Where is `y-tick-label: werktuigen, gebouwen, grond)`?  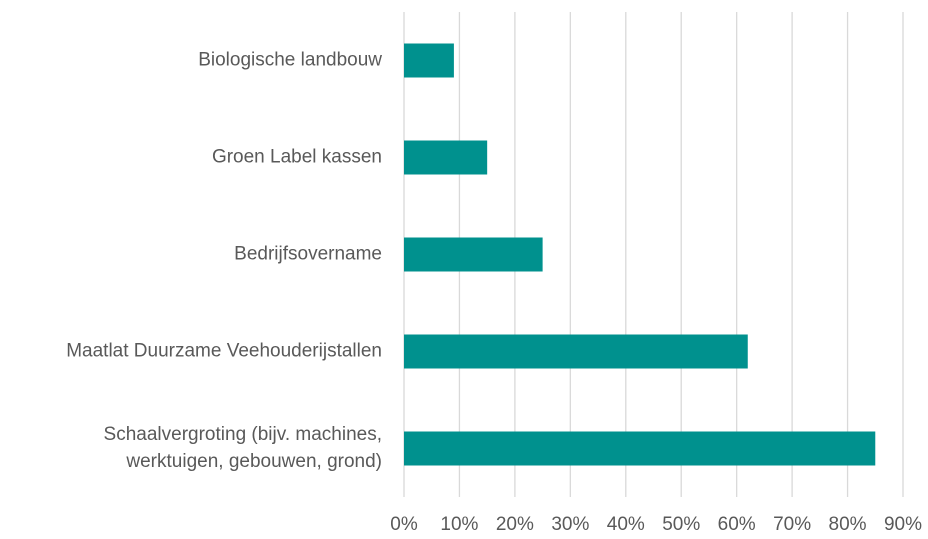 y-tick-label: werktuigen, gebouwen, grond) is located at coordinates (253, 461).